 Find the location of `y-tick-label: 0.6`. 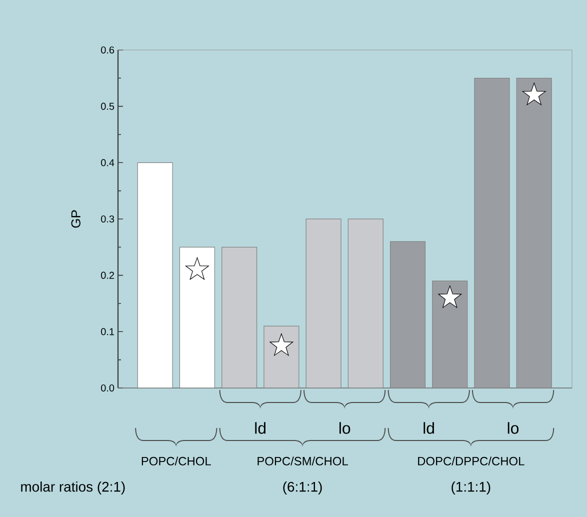

y-tick-label: 0.6 is located at coordinates (107, 50).